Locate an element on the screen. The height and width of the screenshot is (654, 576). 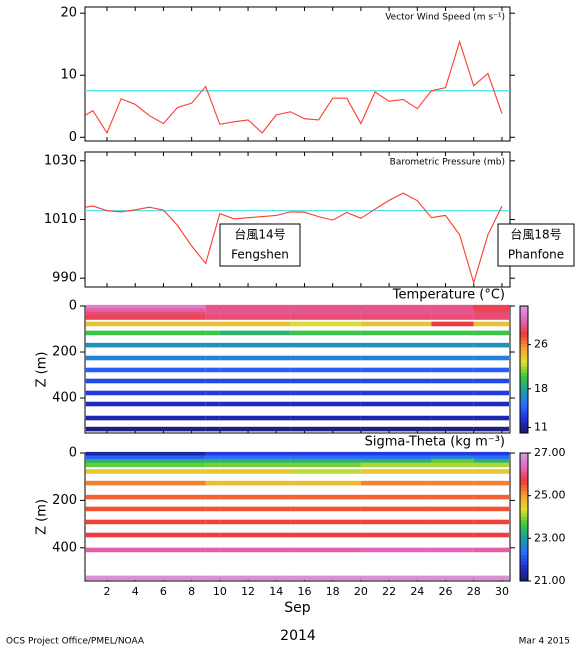
y-tick-label: 400 is located at coordinates (64, 398).